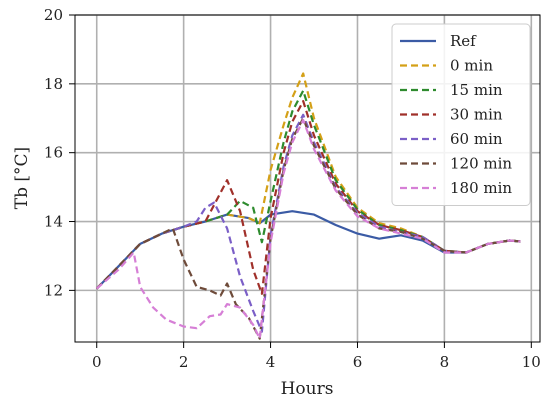 This screenshot has height=405, width=550. Describe the element at coordinates (481, 188) in the screenshot. I see `legend-label-6: 180 min` at that location.